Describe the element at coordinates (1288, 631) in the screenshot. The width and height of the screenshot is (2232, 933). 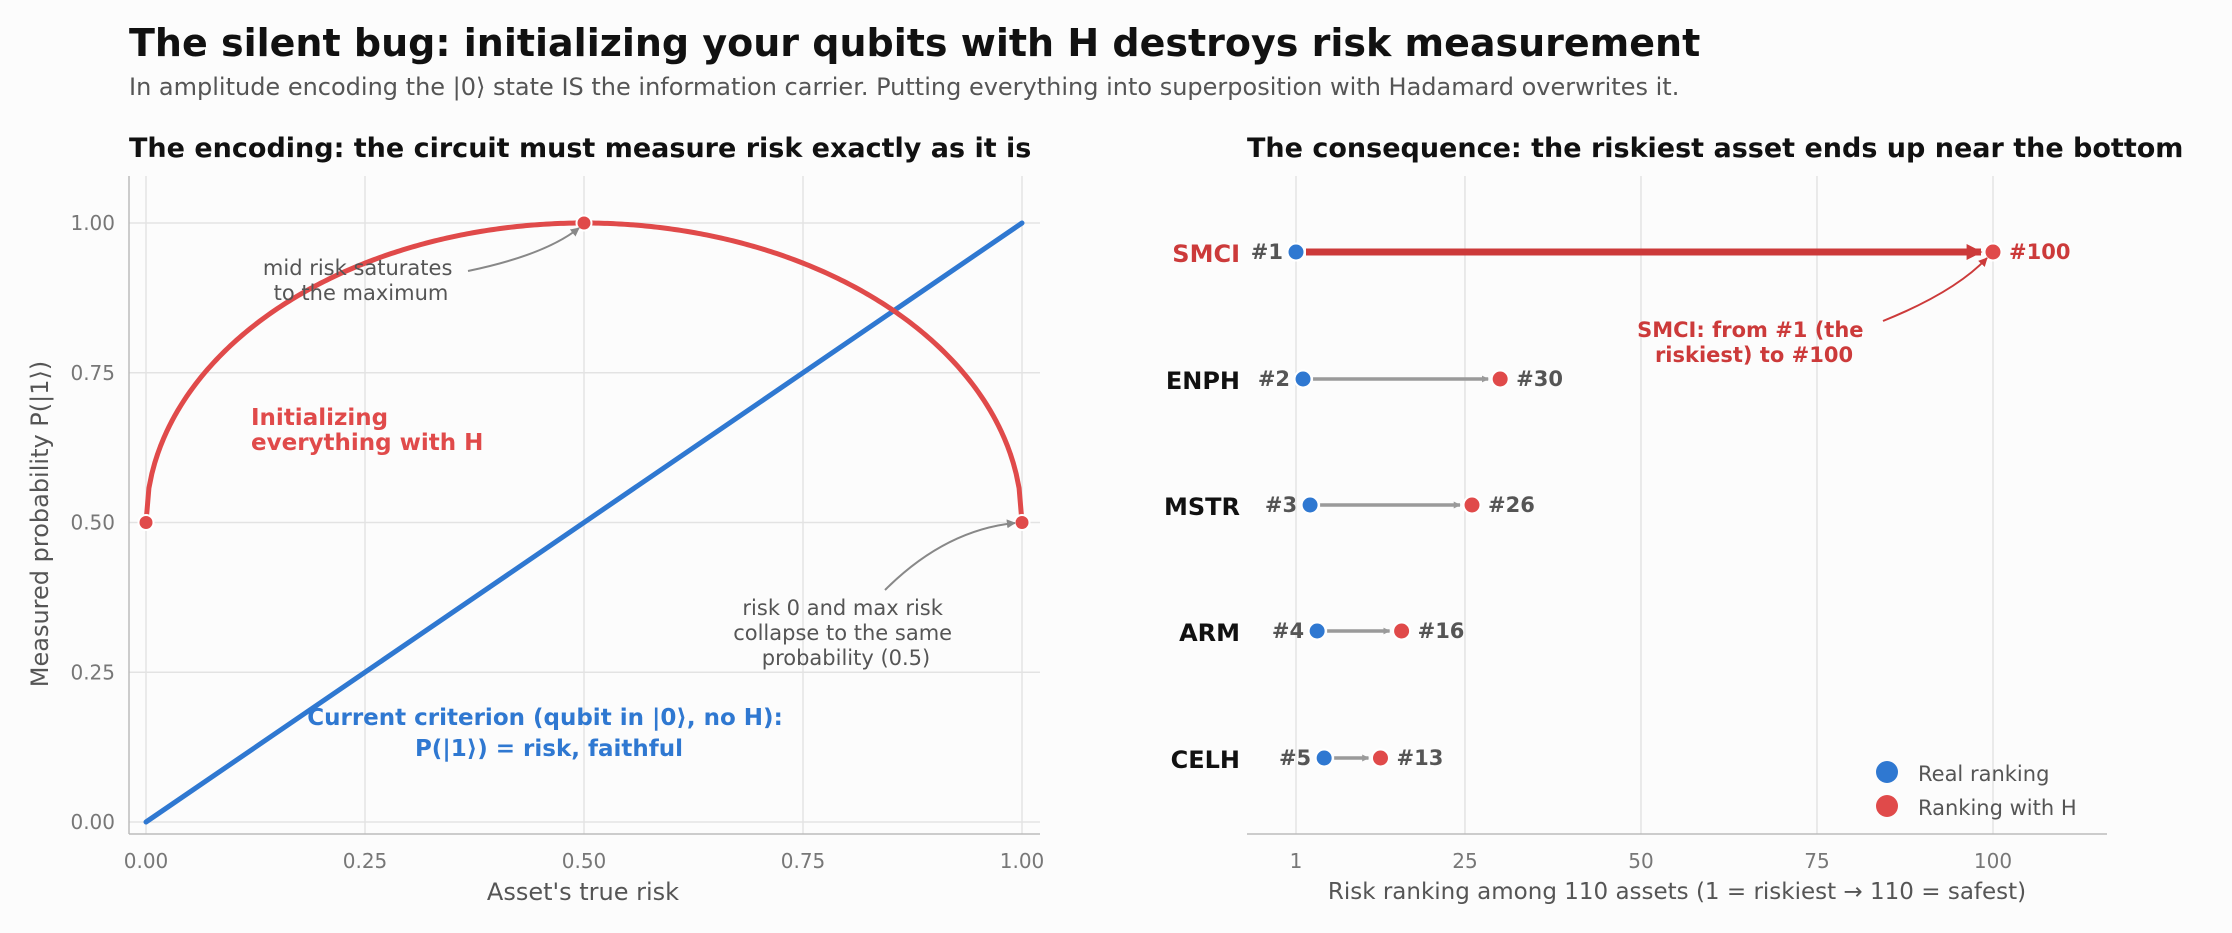
I see `real-rank-label: #4` at that location.